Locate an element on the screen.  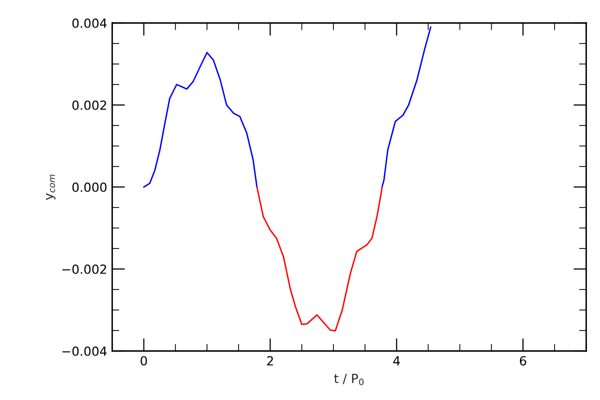
y-tick-label: 0.000 is located at coordinates (89, 187).